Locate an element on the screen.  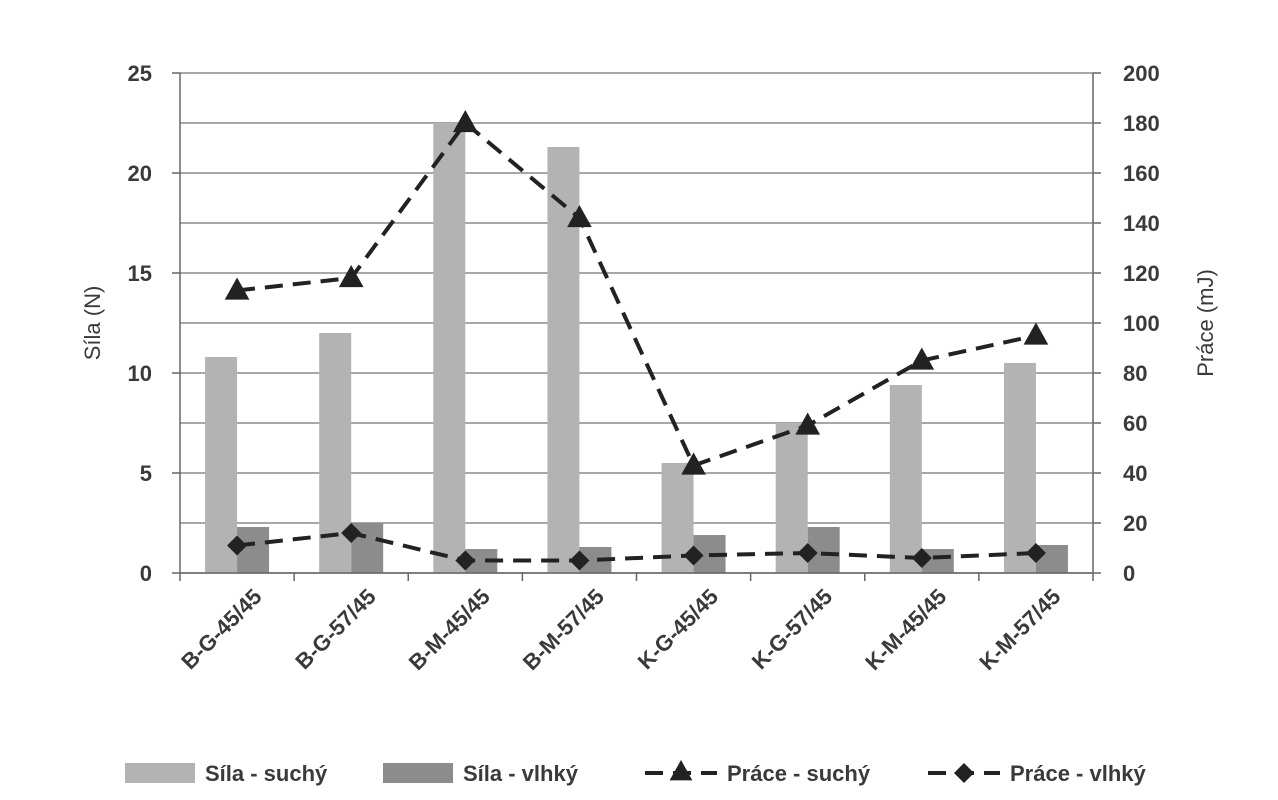
y-tick-label: 15 is located at coordinates (140, 273).